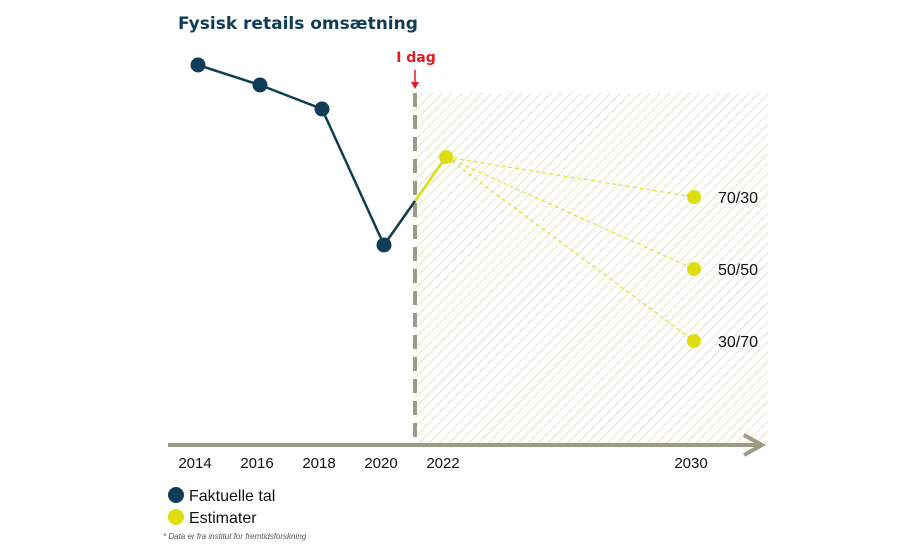 This screenshot has width=900, height=550. What do you see at coordinates (221, 507) in the screenshot?
I see `legend: Faktuelle tal Estimater` at bounding box center [221, 507].